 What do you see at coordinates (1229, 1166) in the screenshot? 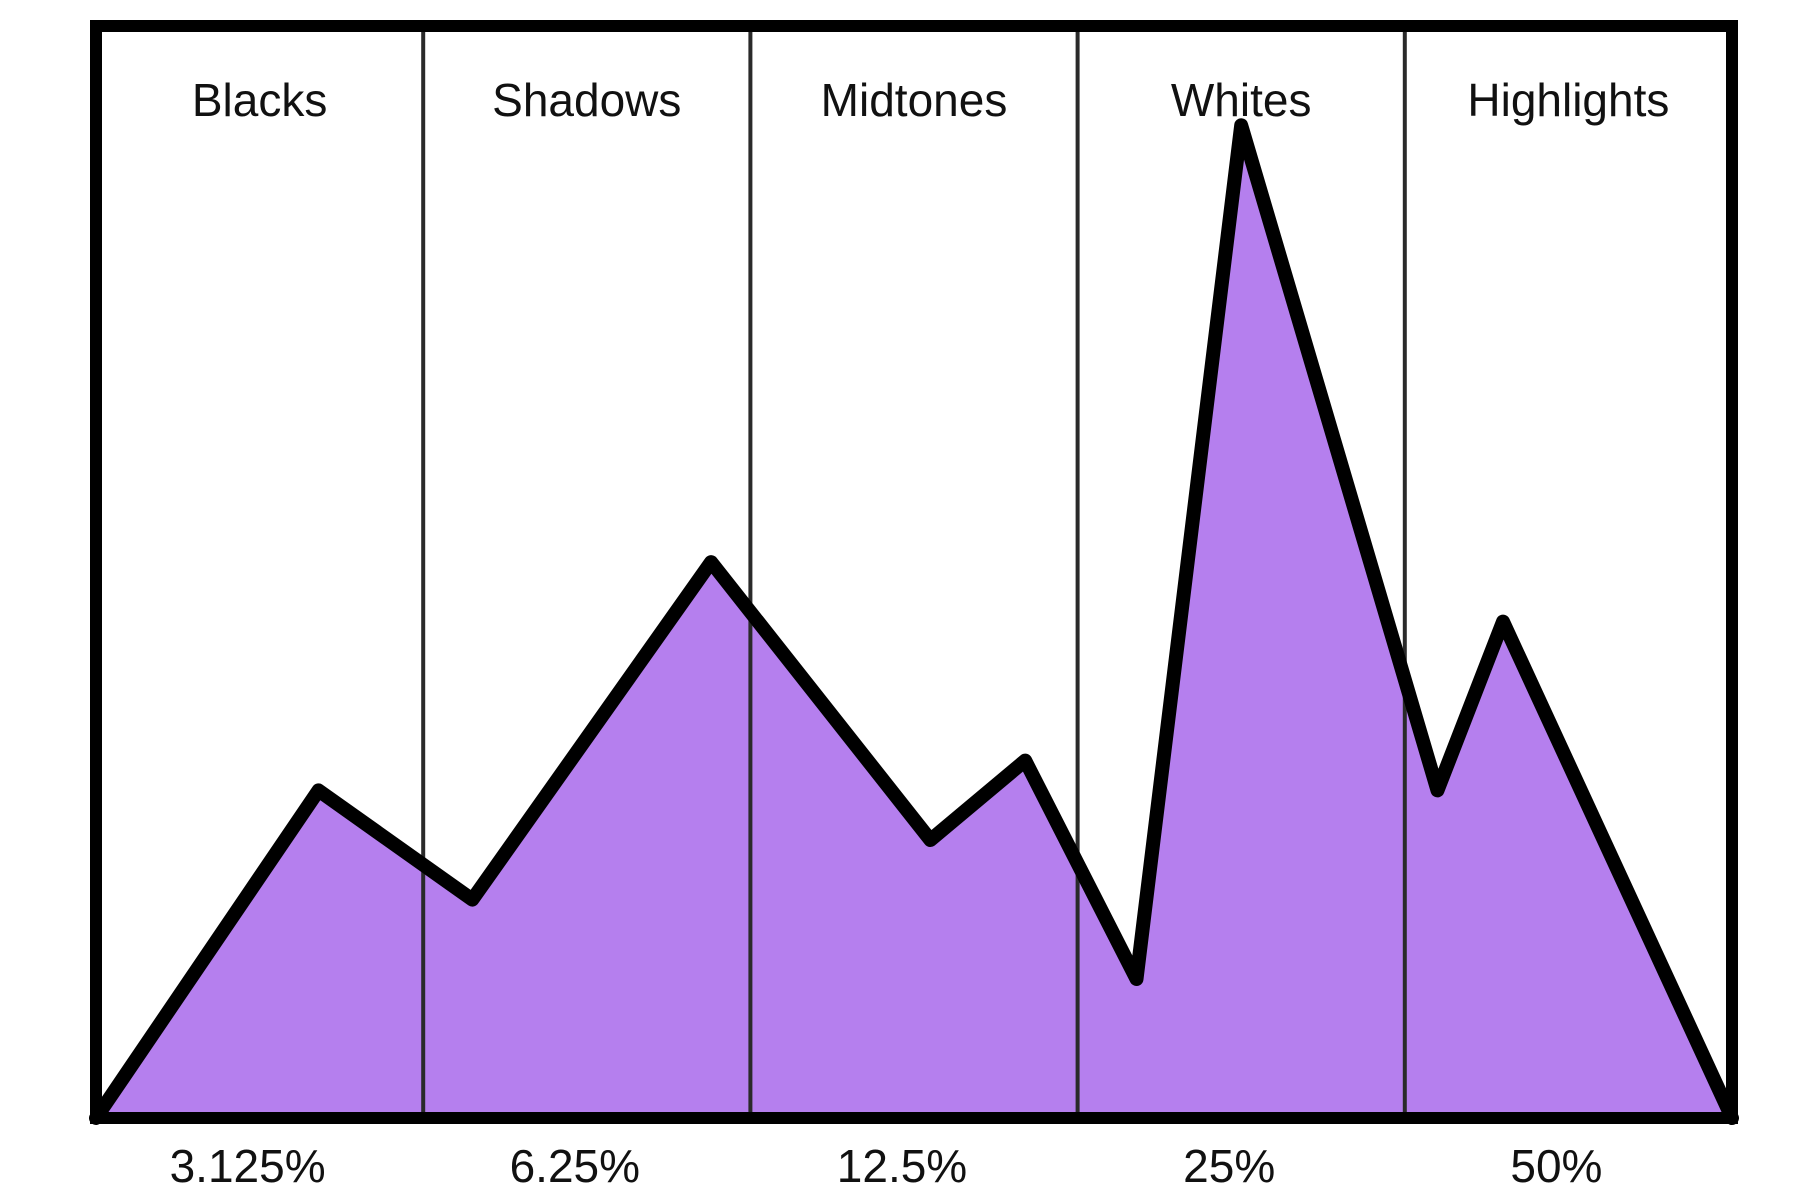
I see `tick-label: 25%` at bounding box center [1229, 1166].